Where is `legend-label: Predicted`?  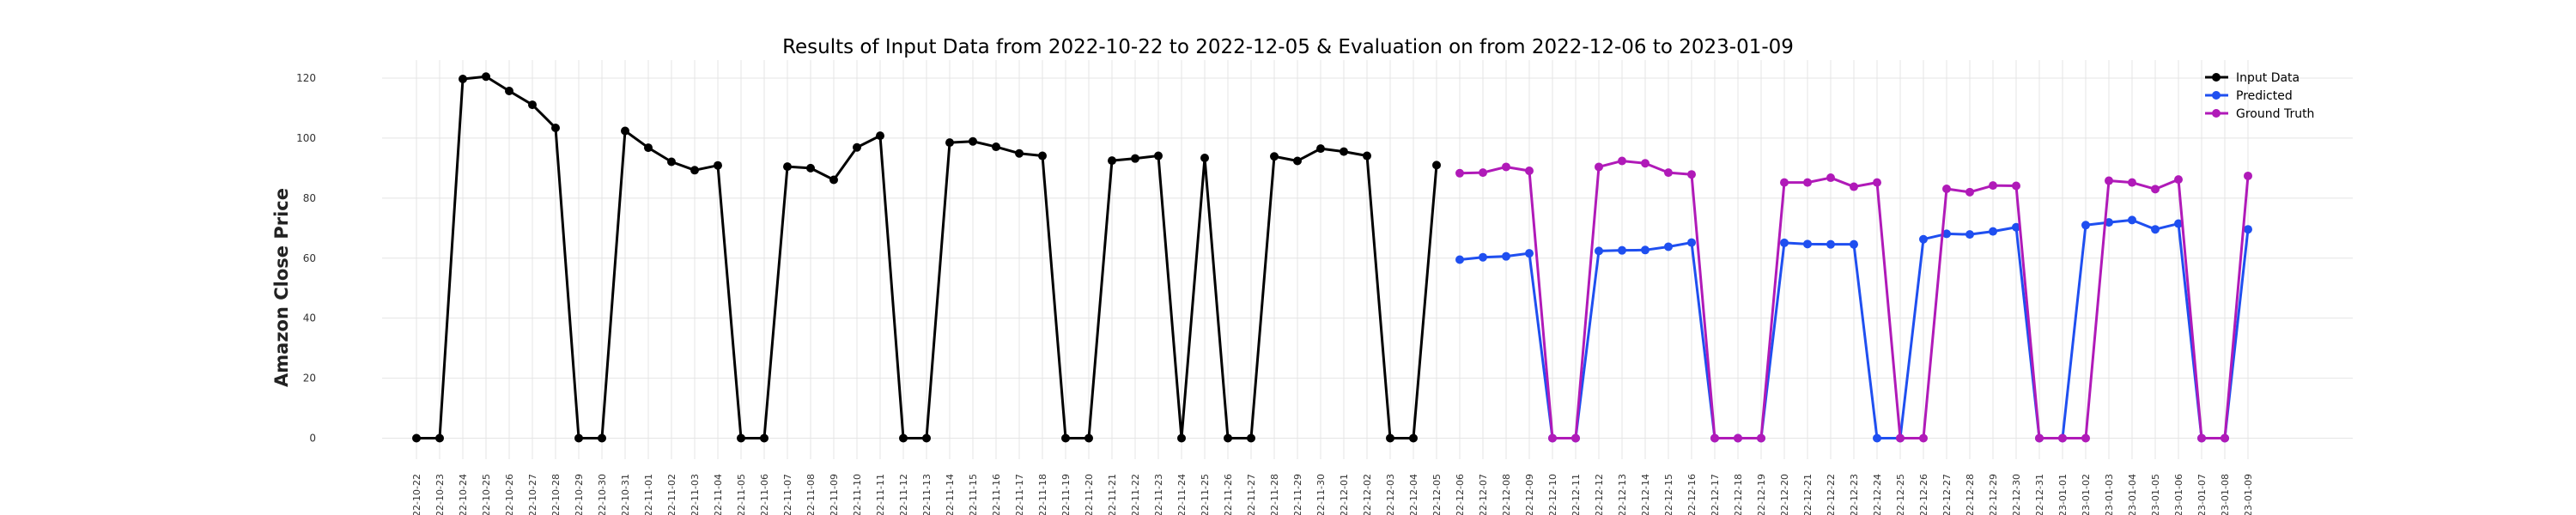 legend-label: Predicted is located at coordinates (2265, 96).